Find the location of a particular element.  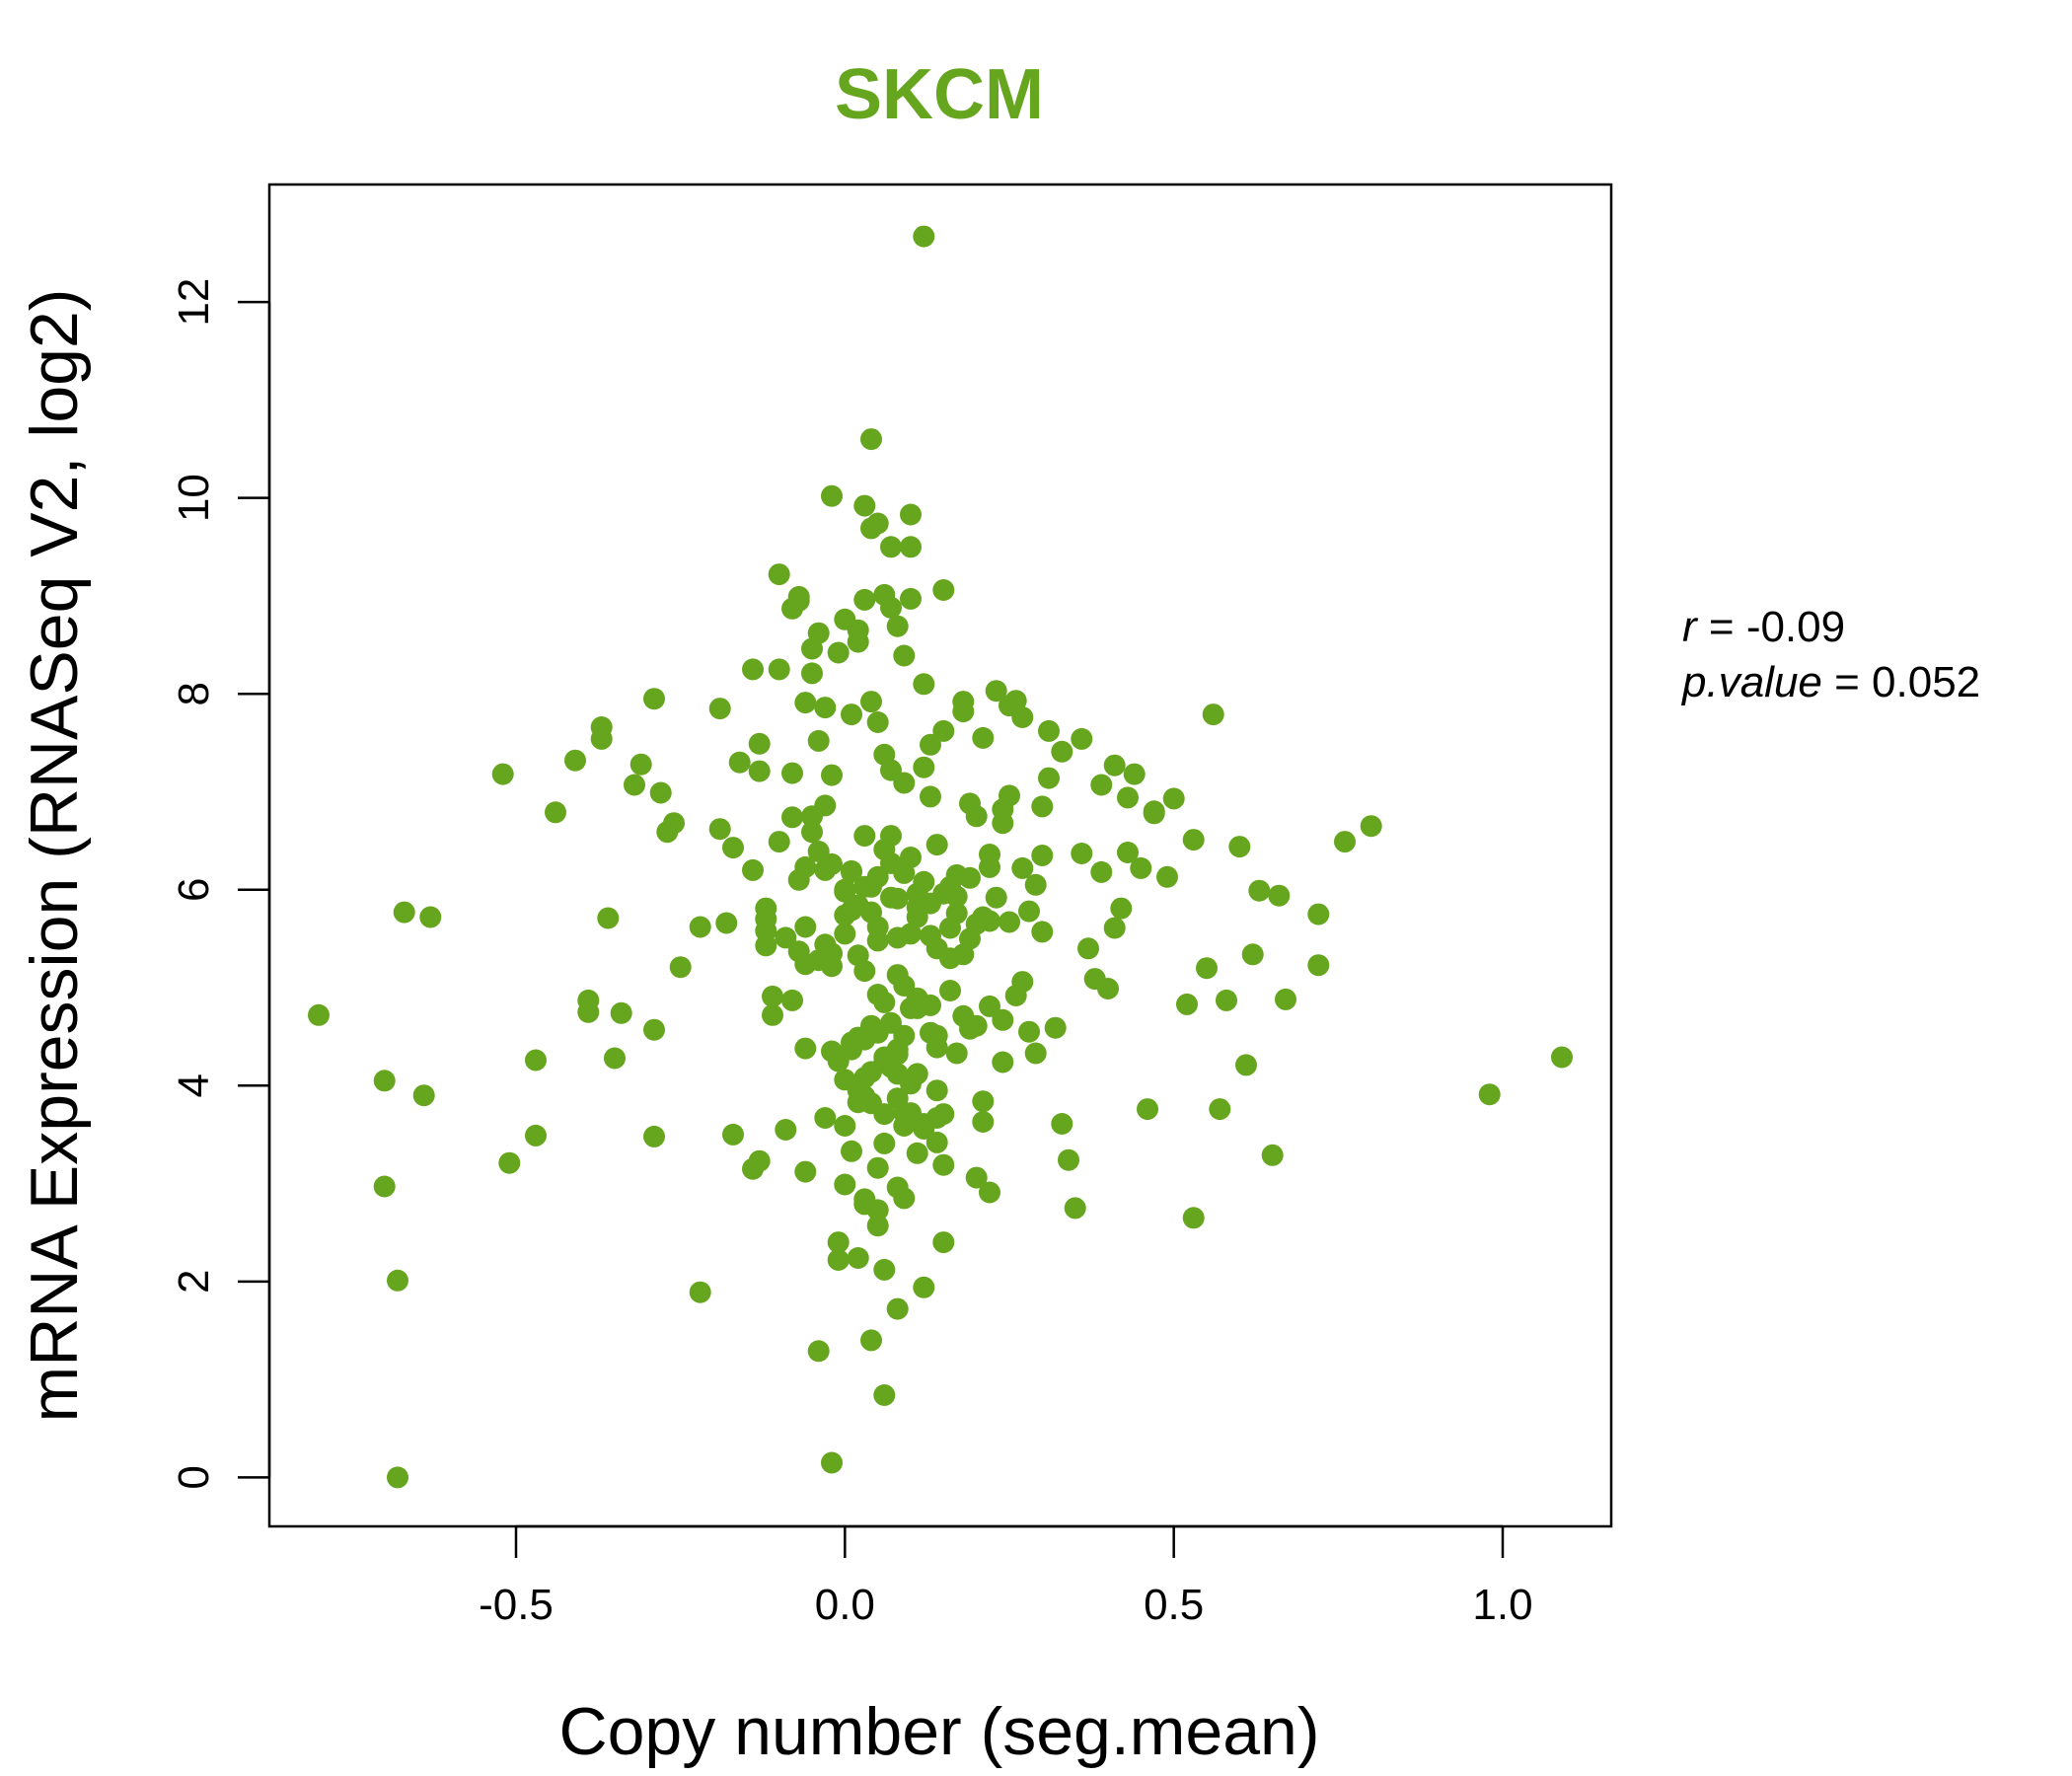

x-tick-label: 1.0 is located at coordinates (1502, 1605).